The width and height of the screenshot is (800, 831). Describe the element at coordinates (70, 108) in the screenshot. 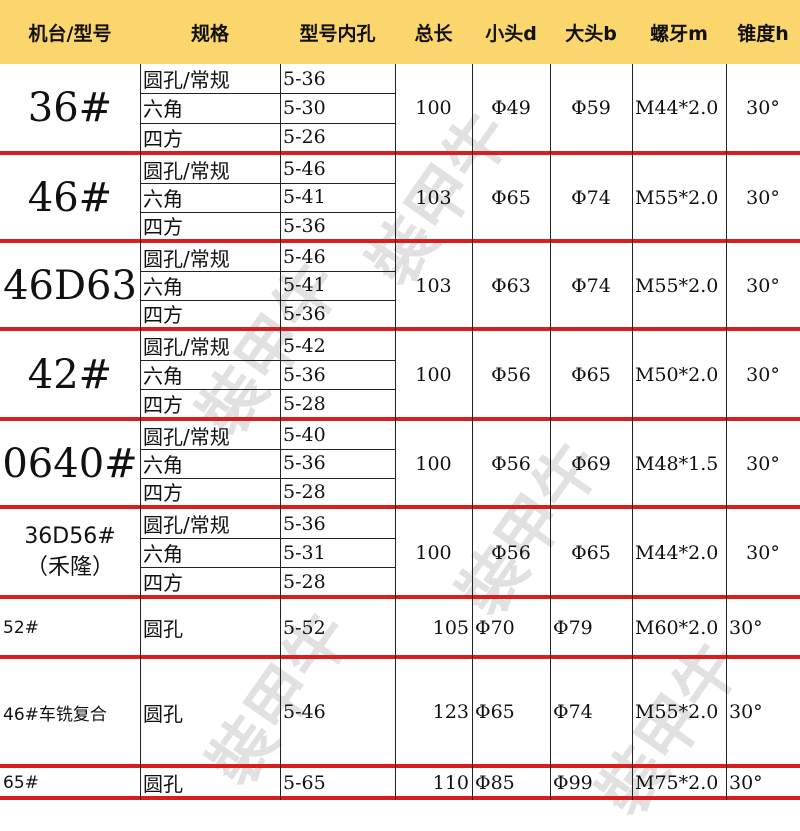

I see `model-name: 36#` at that location.